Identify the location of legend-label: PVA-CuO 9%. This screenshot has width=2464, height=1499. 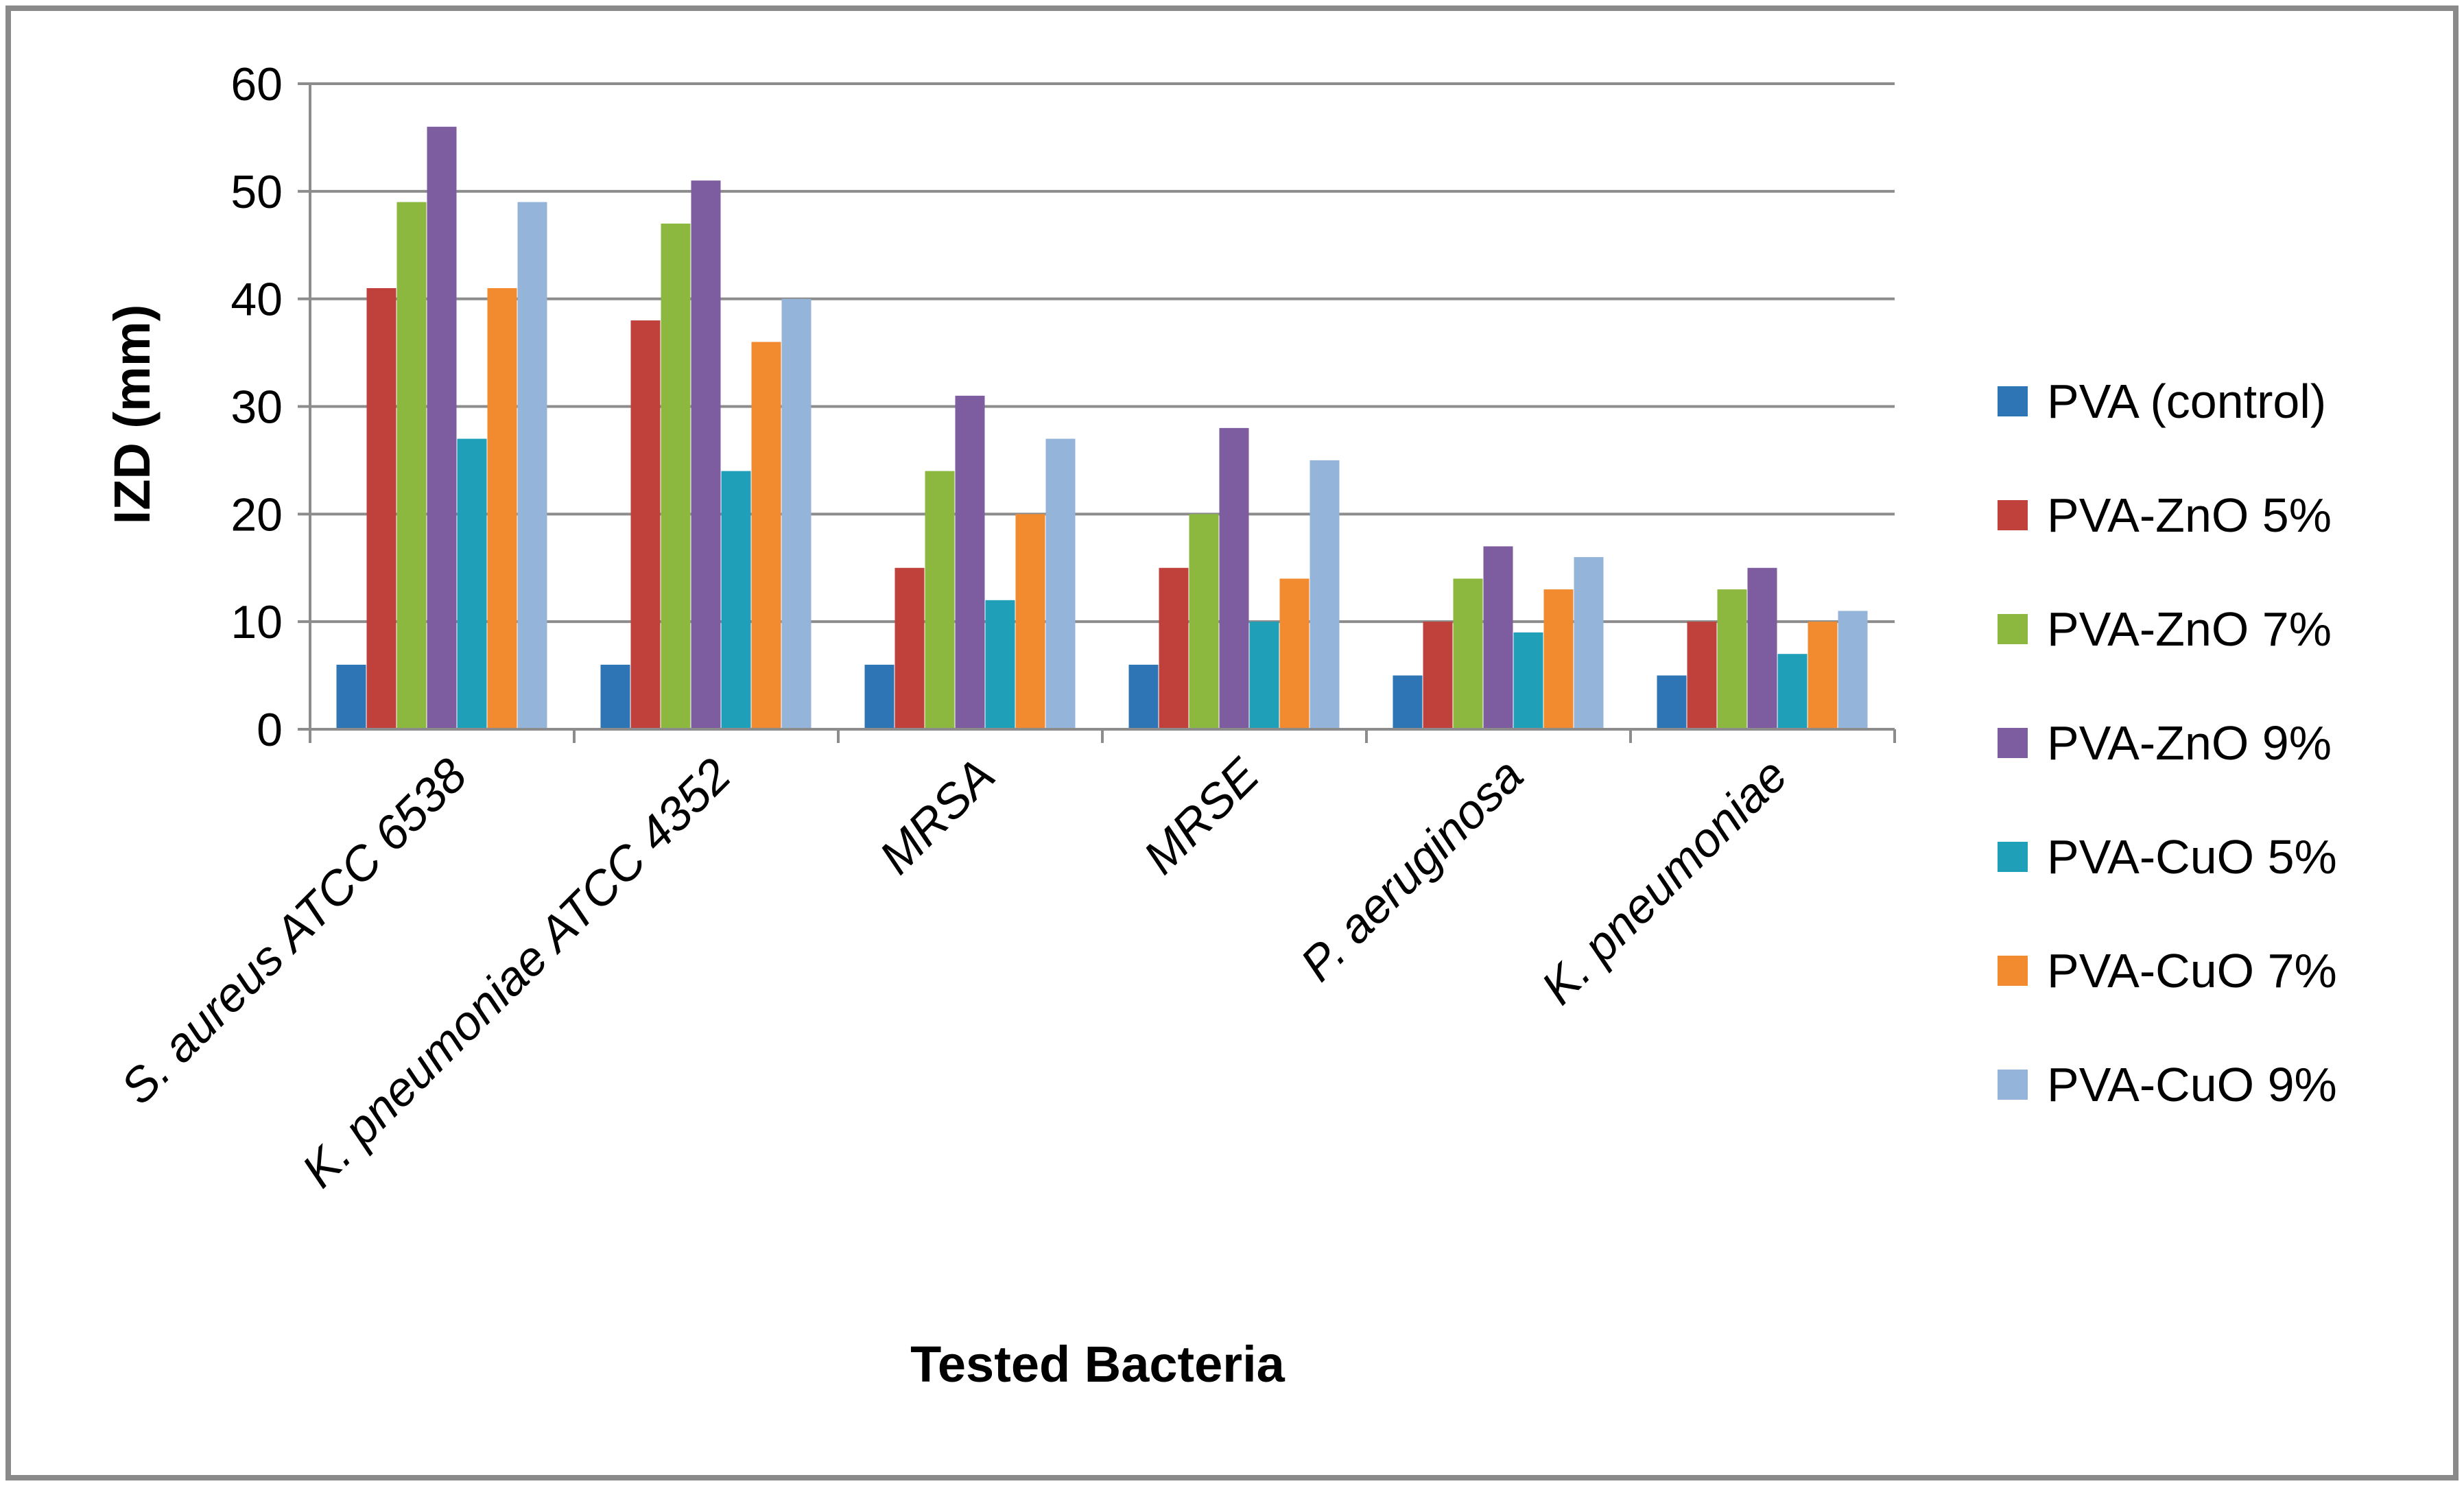
(2192, 1084).